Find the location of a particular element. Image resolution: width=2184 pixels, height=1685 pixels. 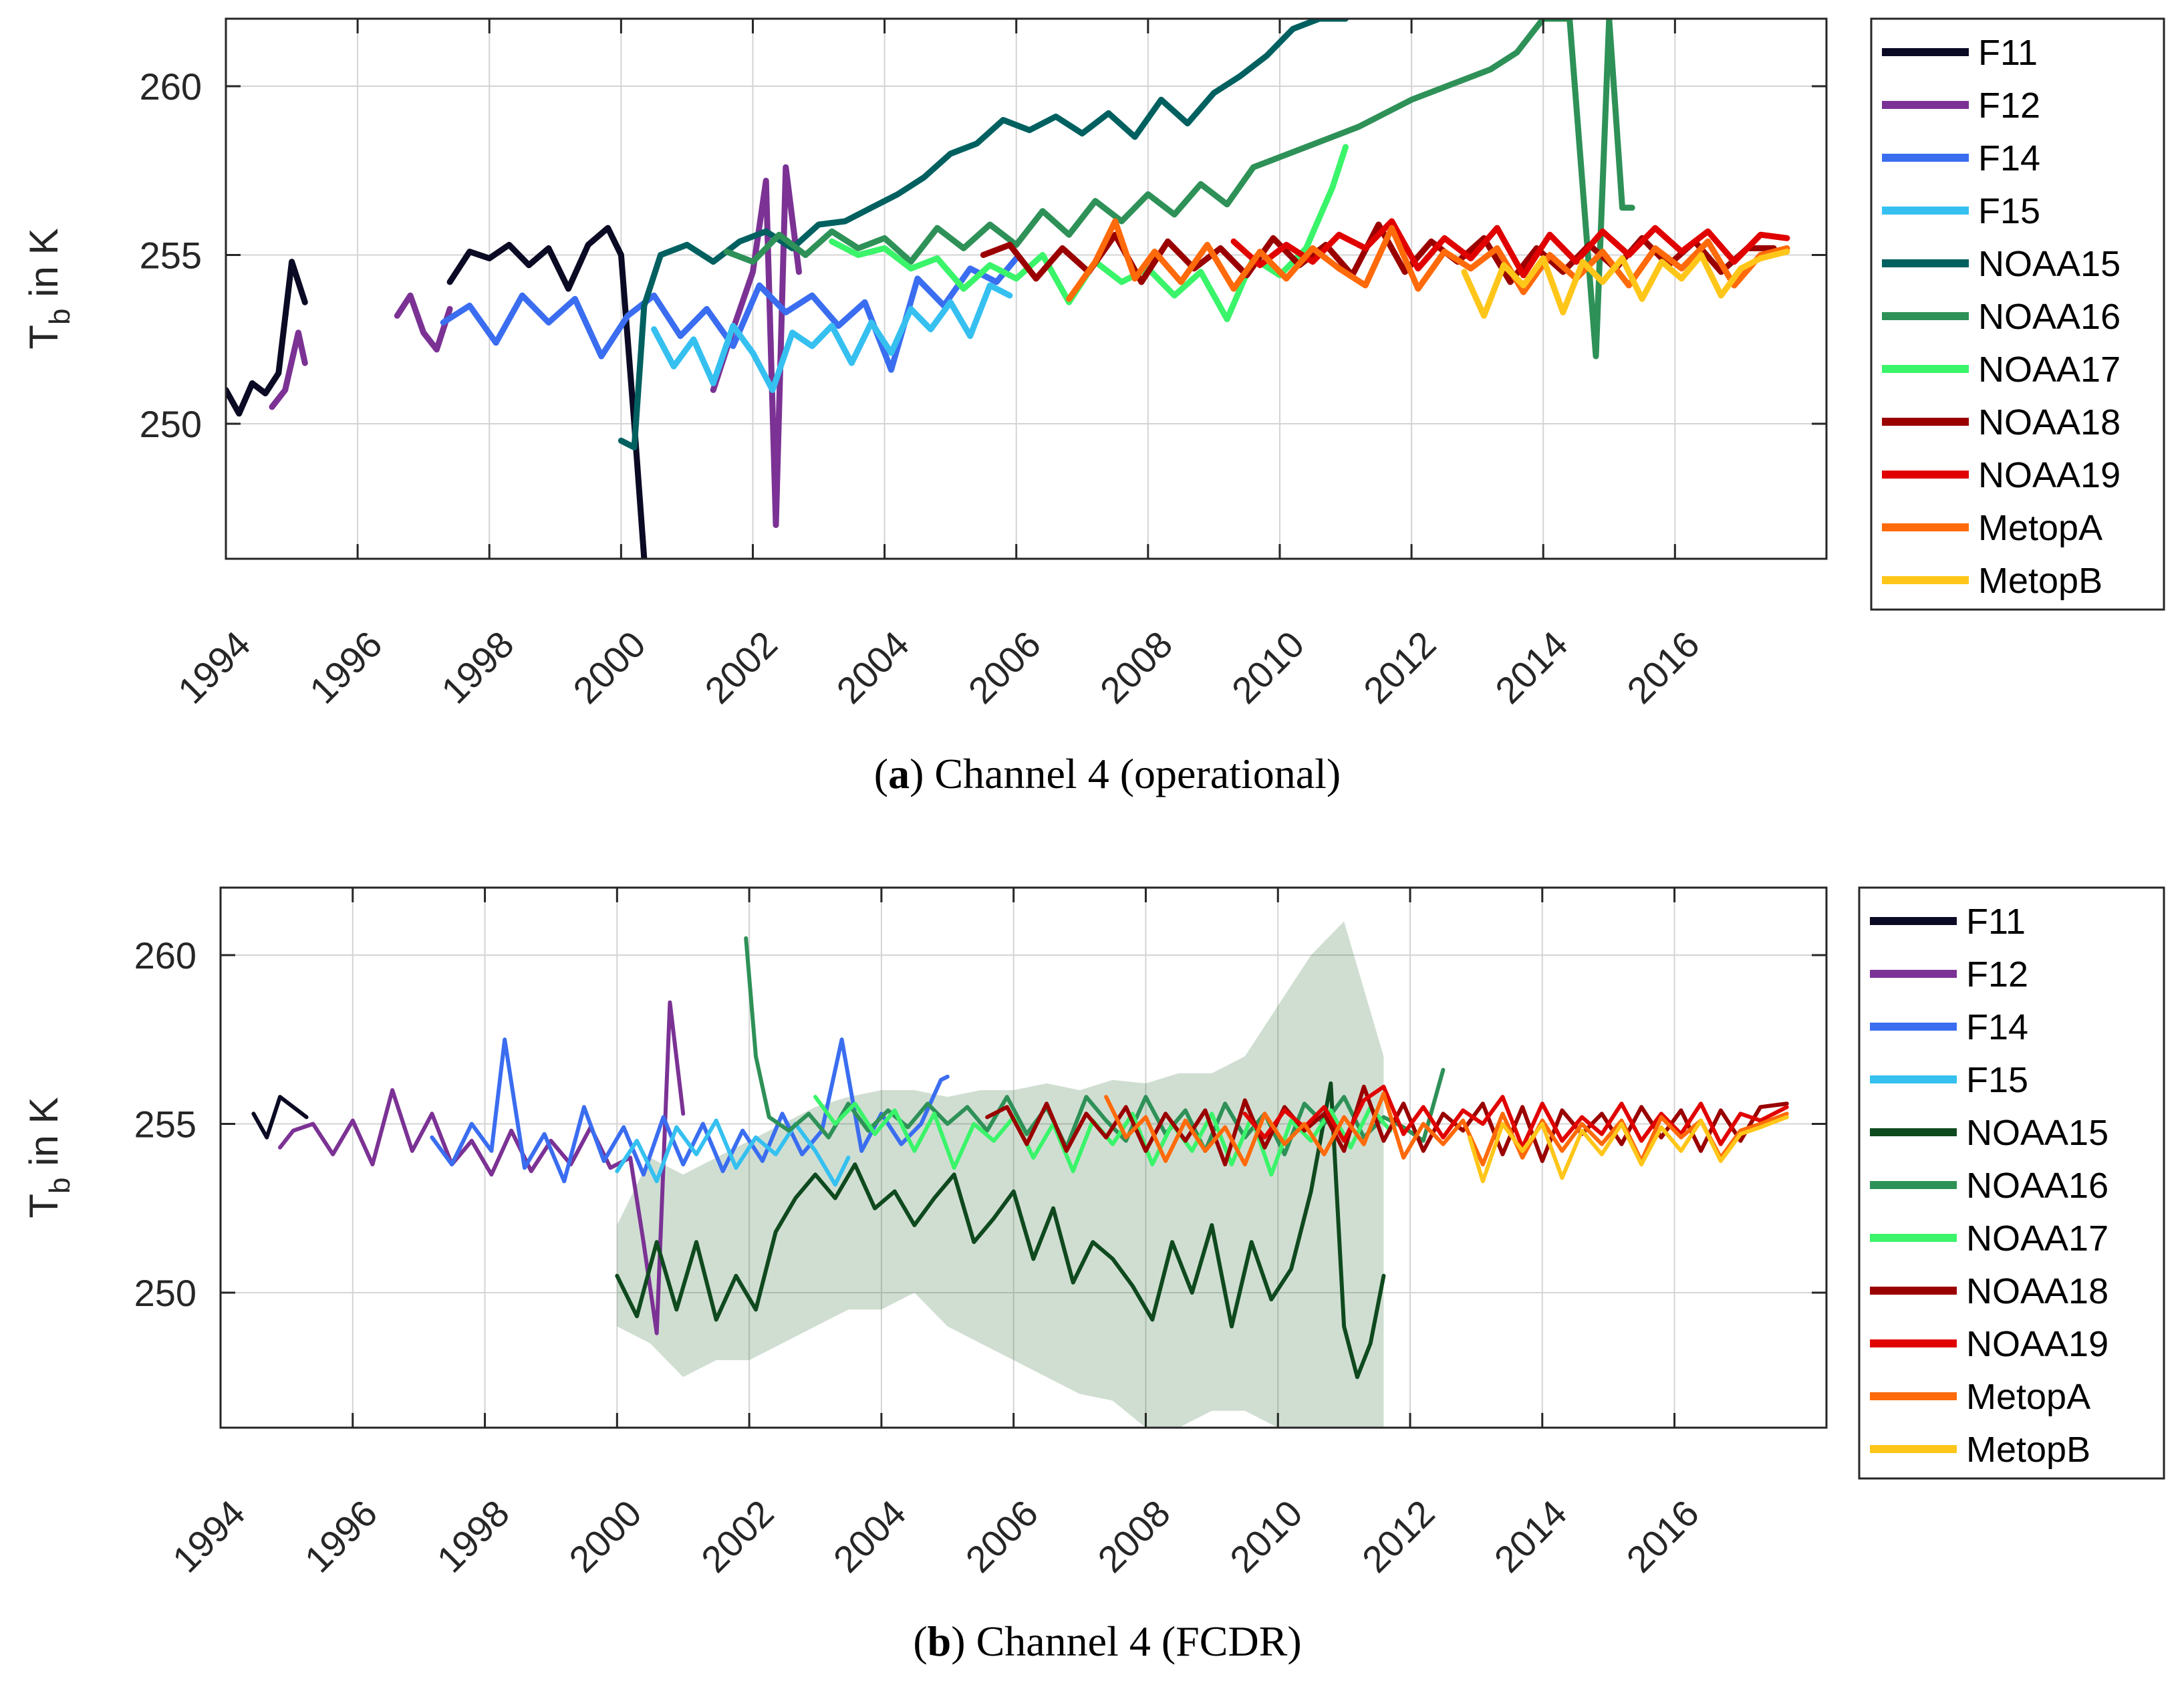

ylabel-b: Tb in K is located at coordinates (48, 1157).